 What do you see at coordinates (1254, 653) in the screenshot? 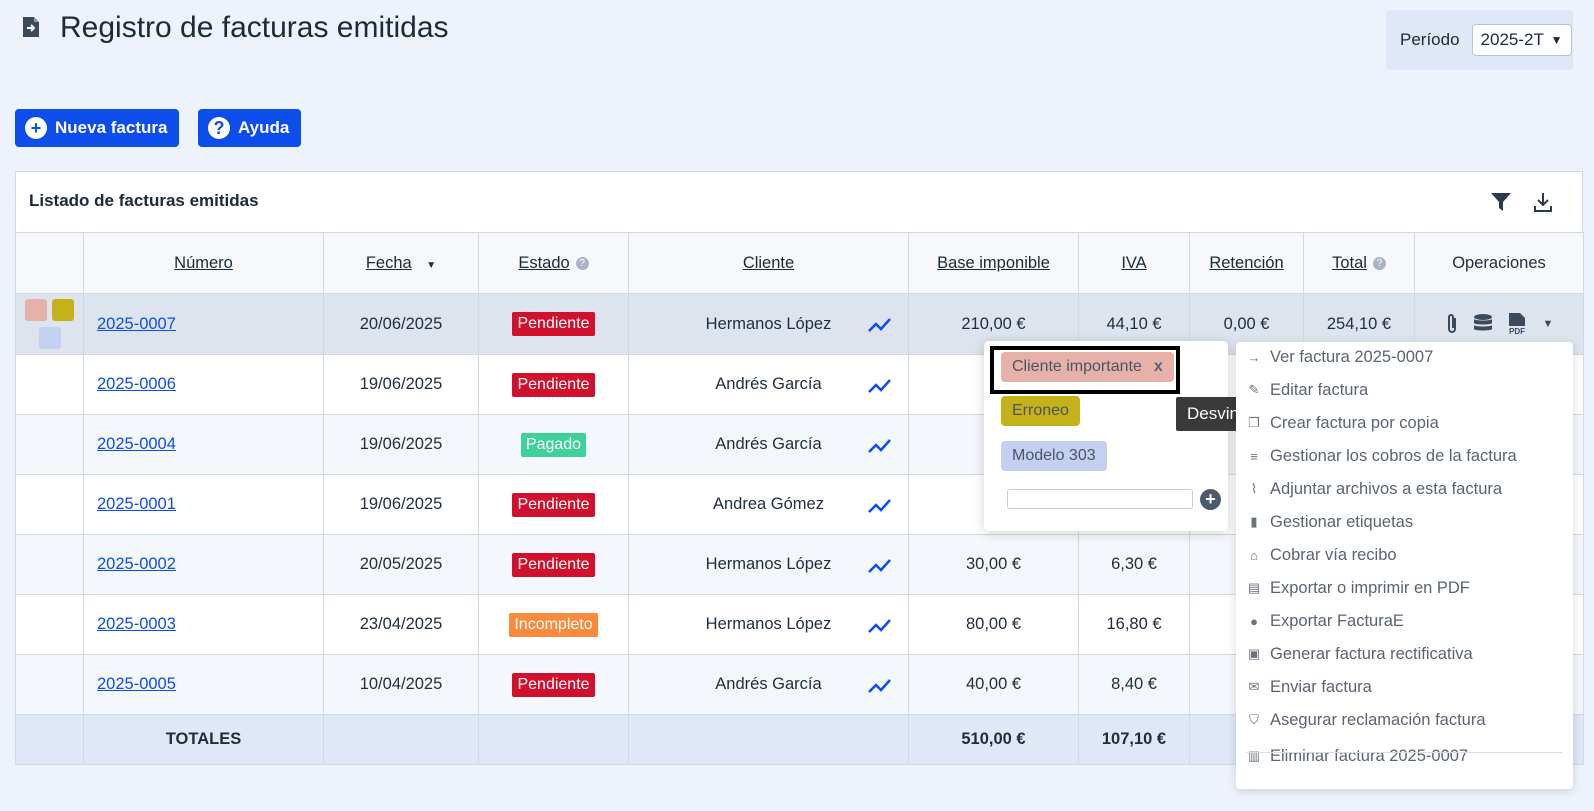
I see `file-plus-icon: ▣` at bounding box center [1254, 653].